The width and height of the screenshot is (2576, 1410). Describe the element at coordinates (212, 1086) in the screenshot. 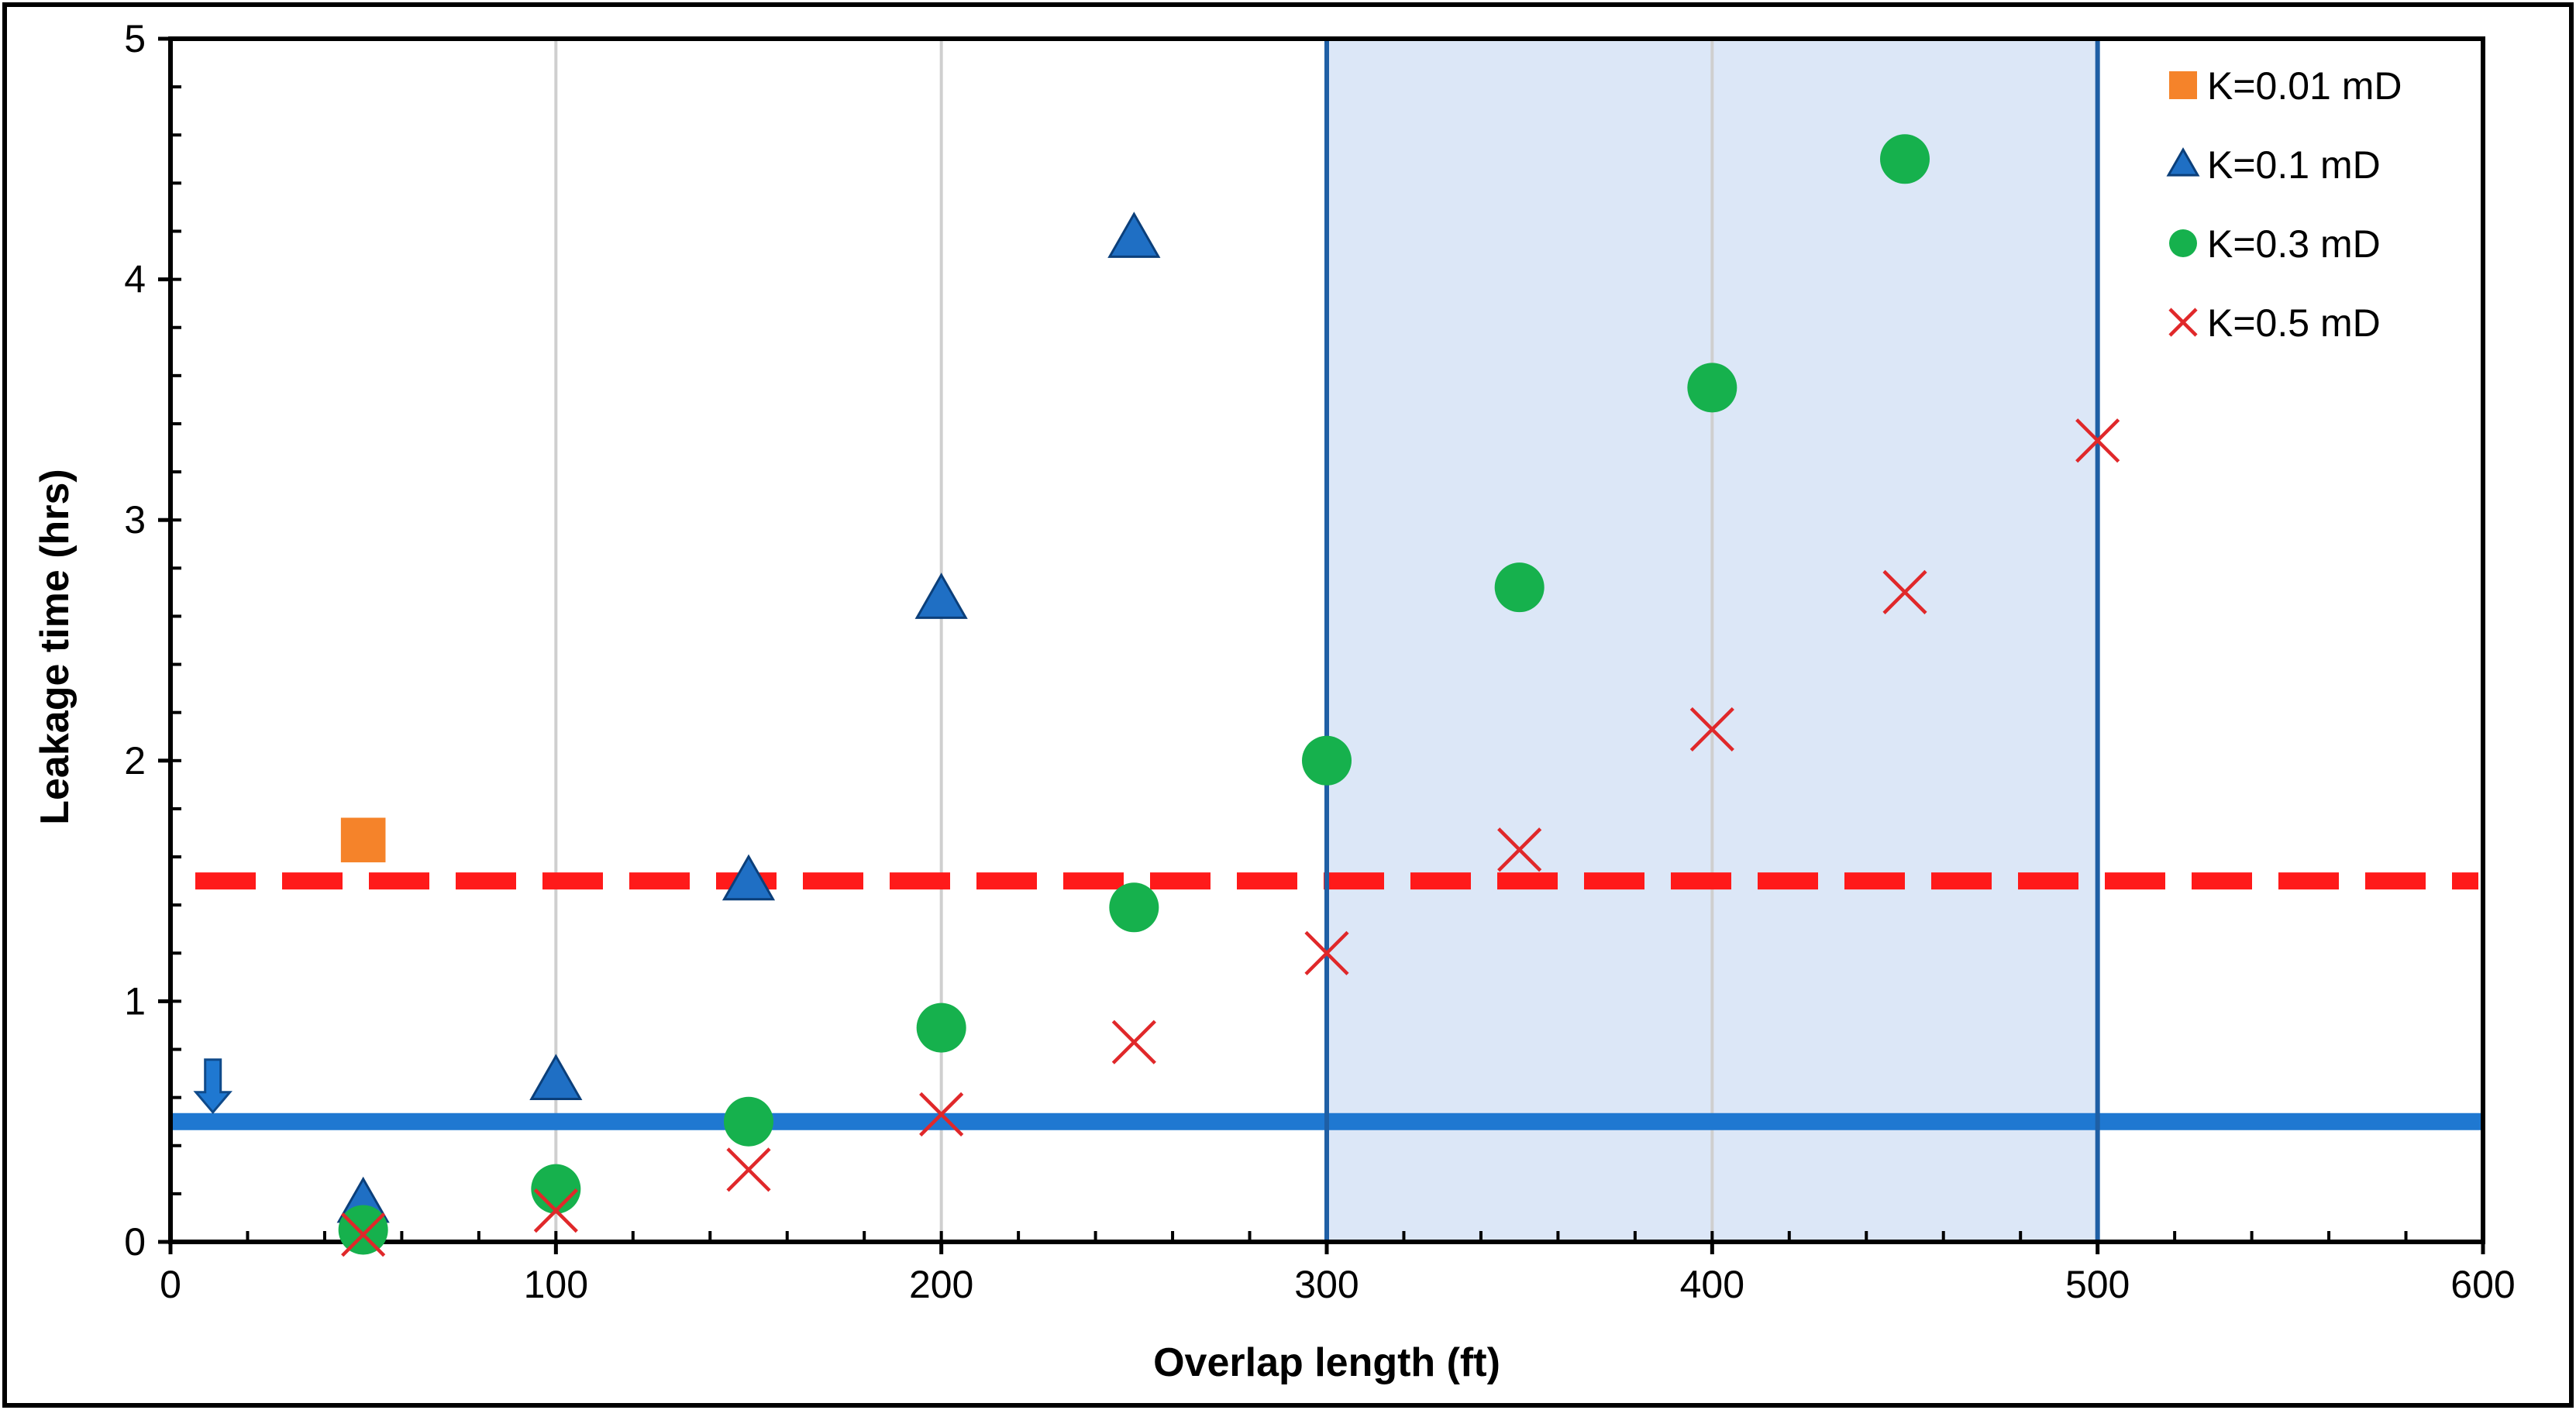

I see `down-arrow-icon` at that location.